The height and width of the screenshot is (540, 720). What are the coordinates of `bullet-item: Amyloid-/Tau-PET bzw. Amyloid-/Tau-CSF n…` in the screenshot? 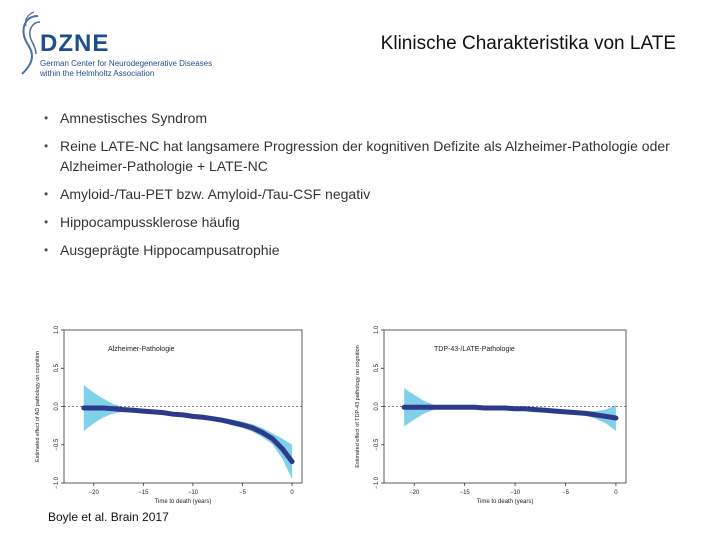 It's located at (360, 194).